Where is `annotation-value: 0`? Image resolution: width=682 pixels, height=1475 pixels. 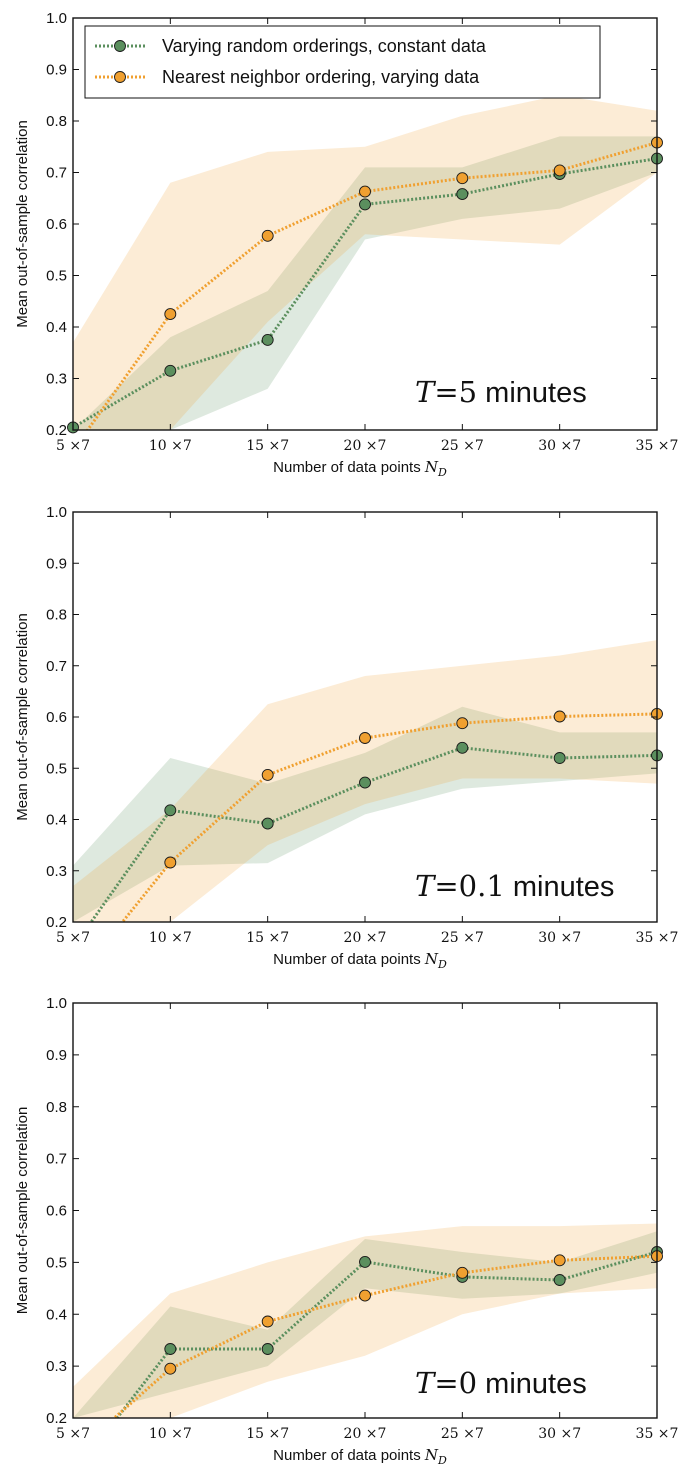 annotation-value: 0 is located at coordinates (468, 1383).